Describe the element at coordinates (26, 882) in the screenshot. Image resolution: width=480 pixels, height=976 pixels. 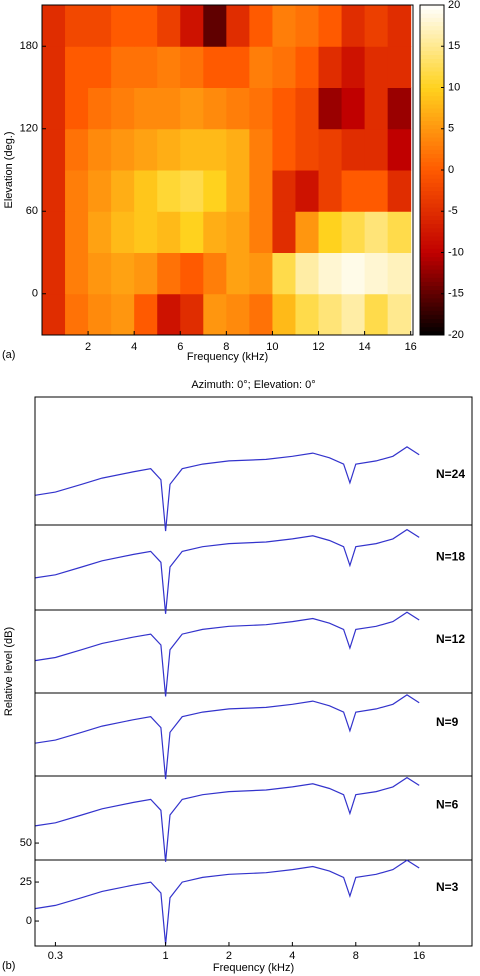
I see `y-tick-label: 25` at that location.